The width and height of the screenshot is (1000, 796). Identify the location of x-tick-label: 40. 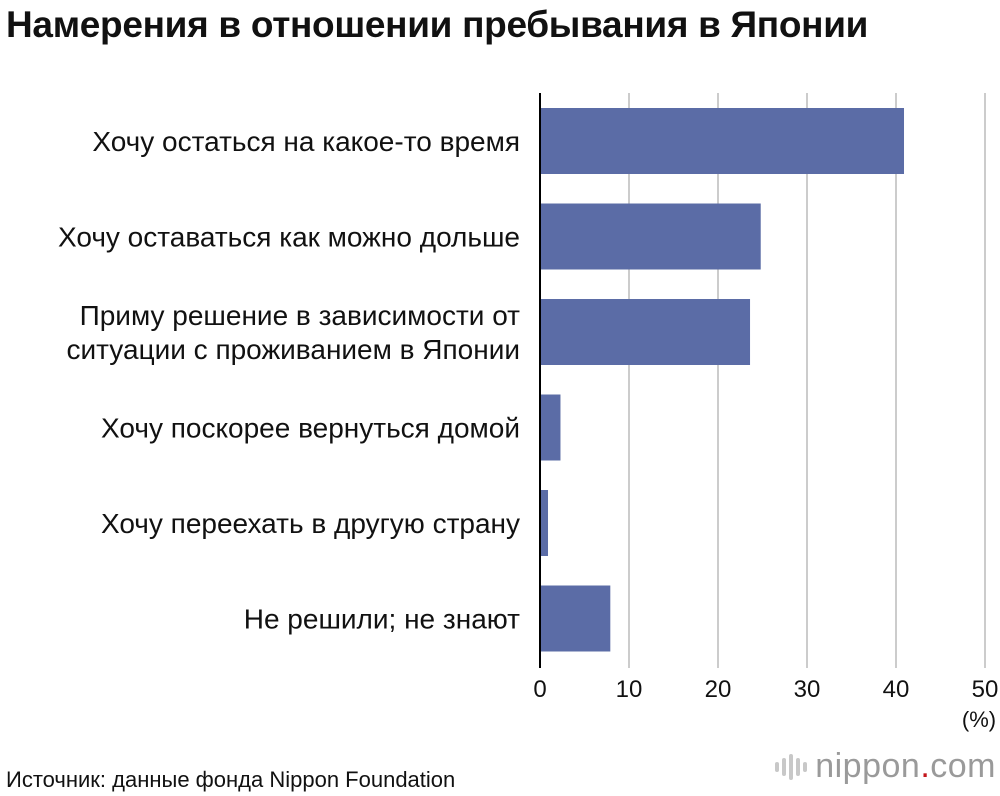
(896, 689).